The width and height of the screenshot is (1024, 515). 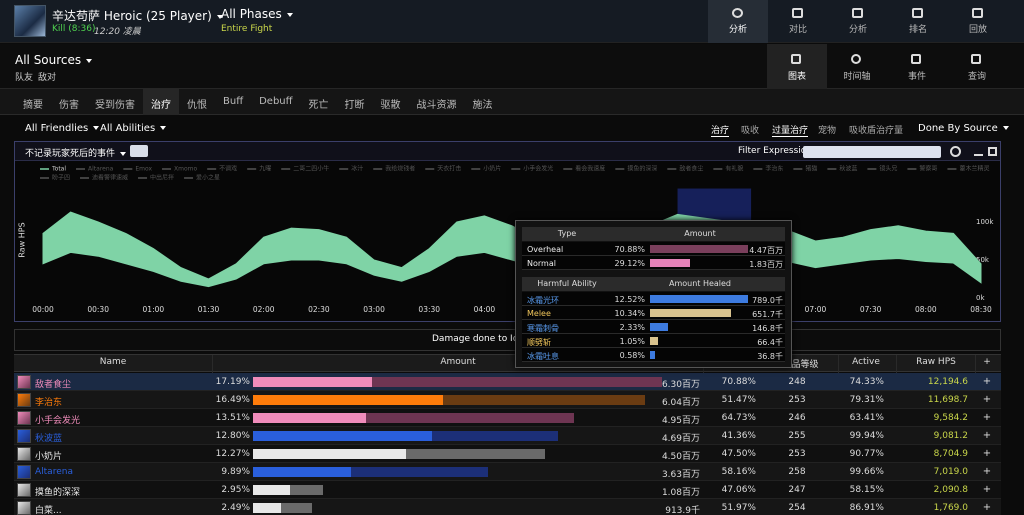 I want to click on legend-label: 冰汁, so click(x=357, y=169).